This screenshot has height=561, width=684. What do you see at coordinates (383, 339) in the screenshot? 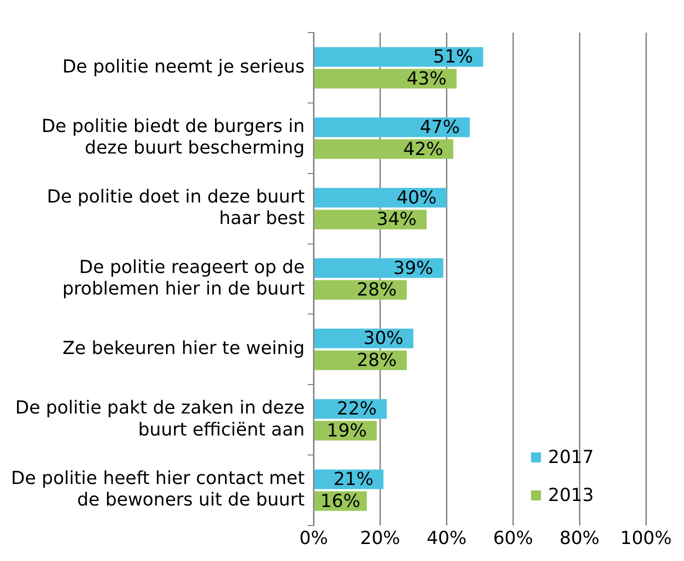
I see `data-label: 30%` at bounding box center [383, 339].